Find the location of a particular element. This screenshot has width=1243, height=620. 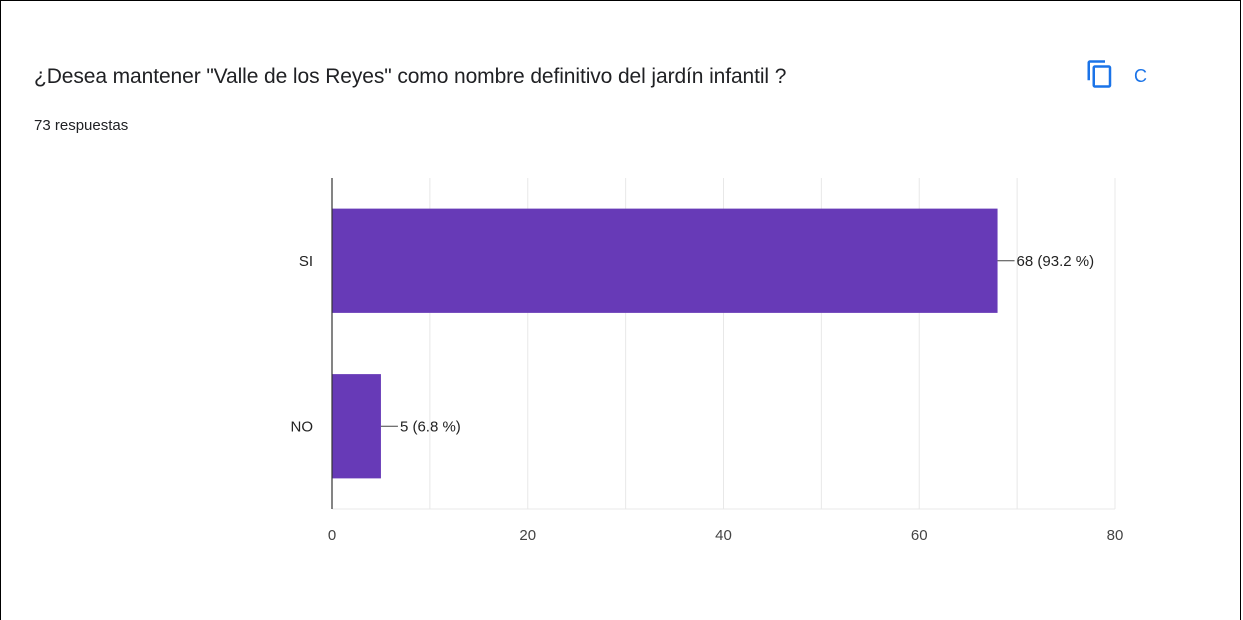

category-label: SI is located at coordinates (306, 261).